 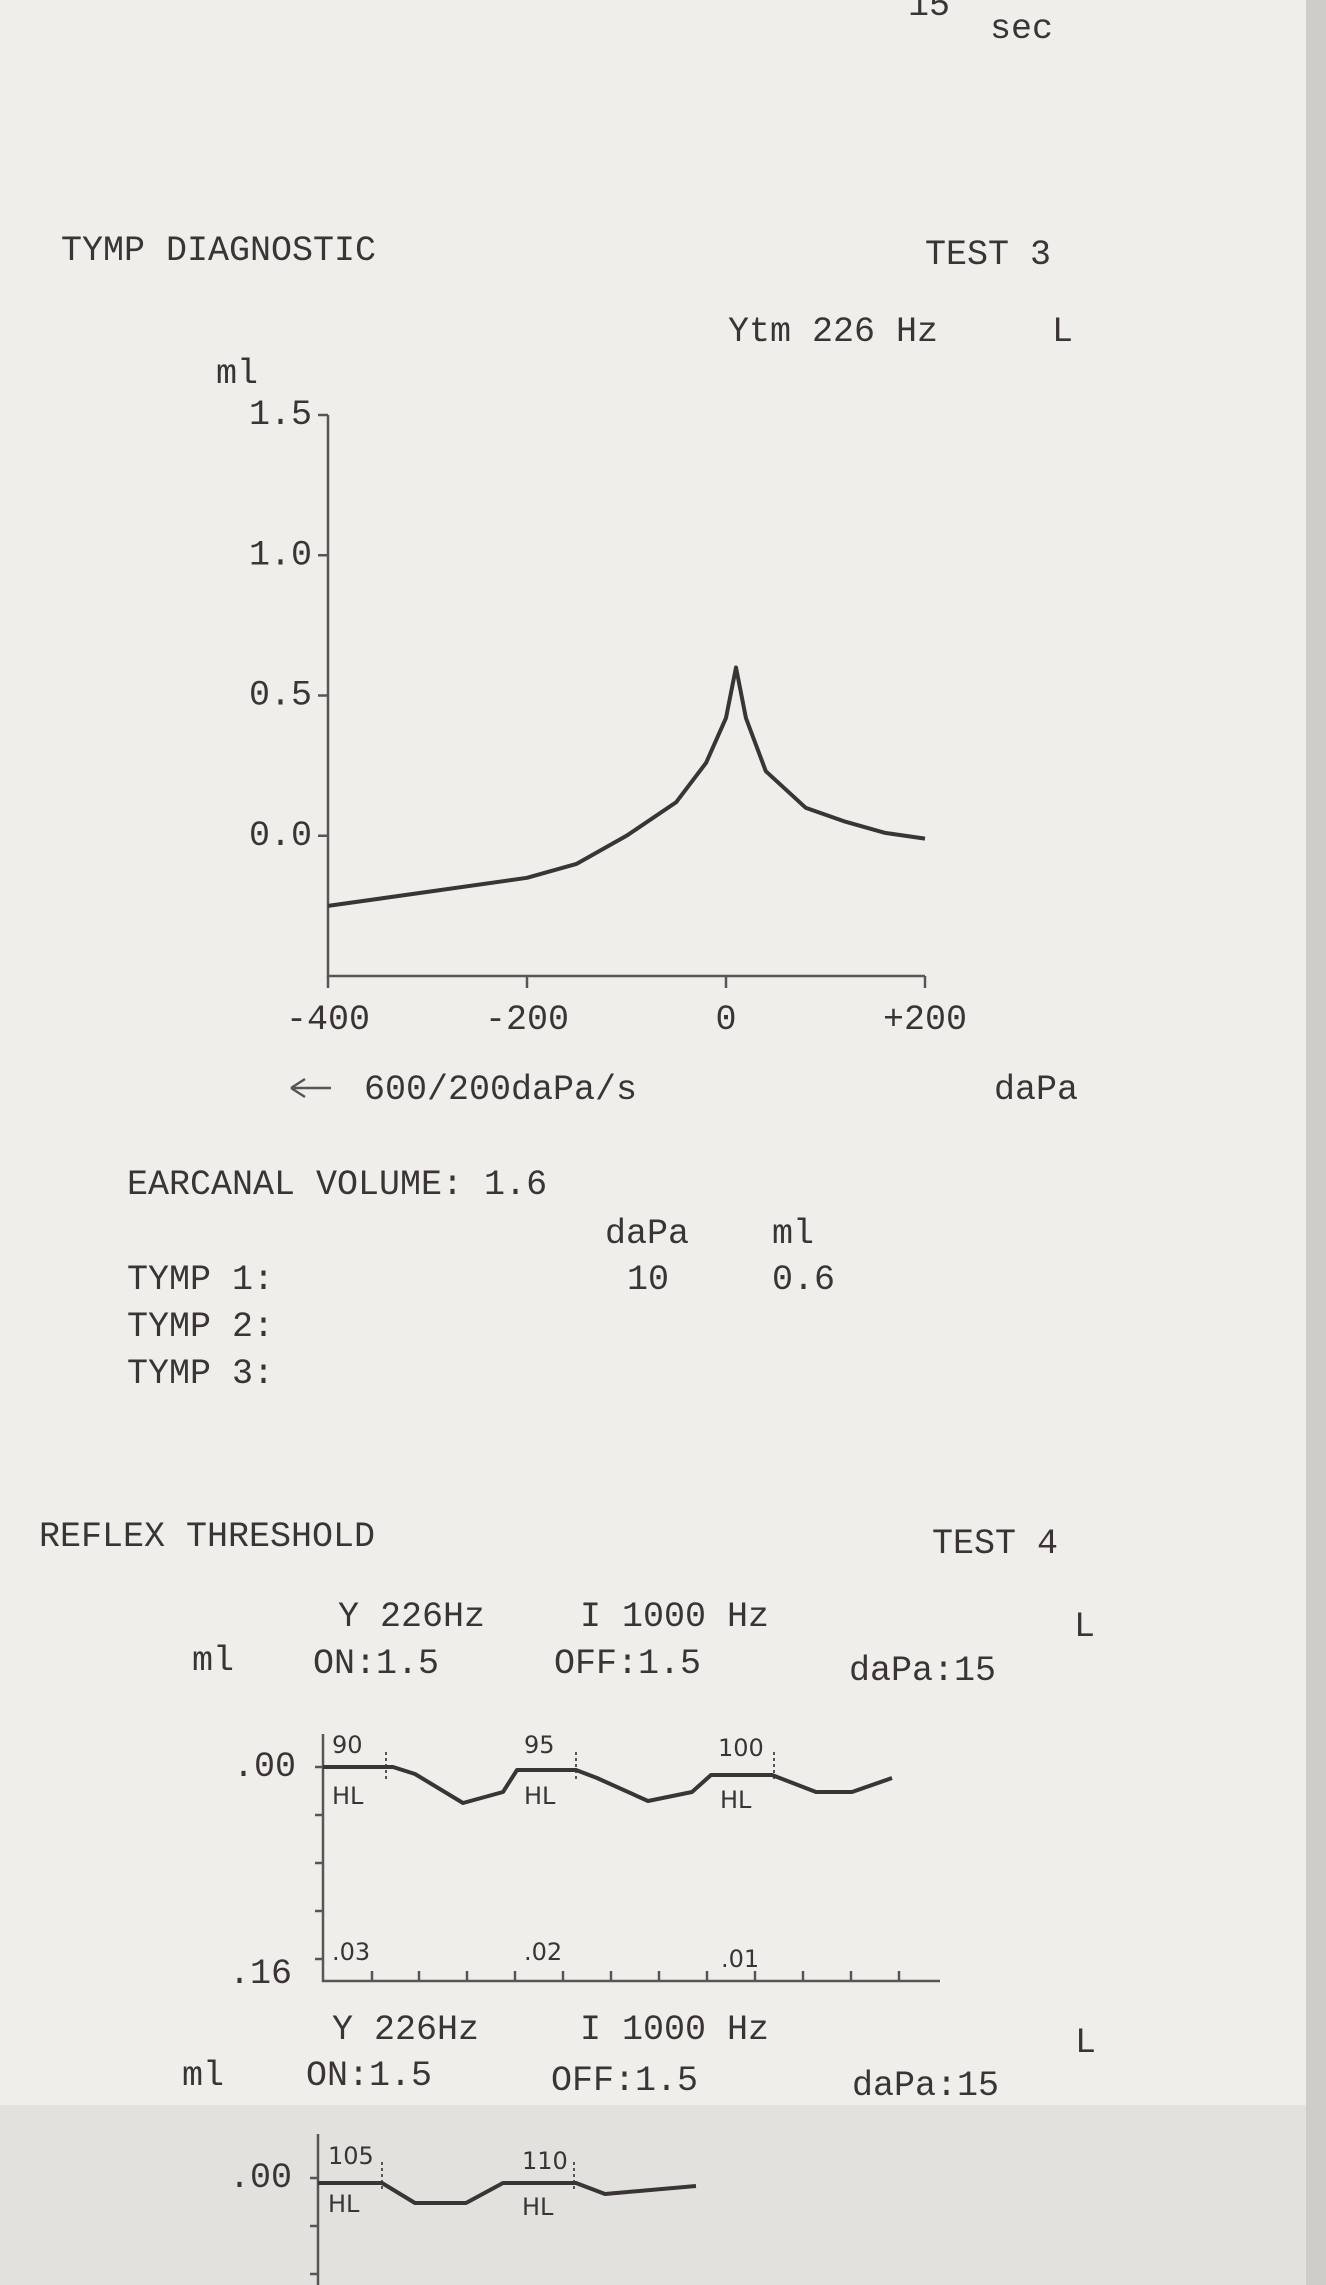 I want to click on test-label: TEST 3, so click(x=988, y=255).